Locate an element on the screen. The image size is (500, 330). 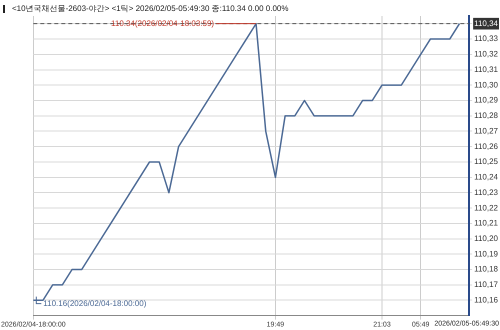
y-tick-label: 110,18 is located at coordinates (486, 269).